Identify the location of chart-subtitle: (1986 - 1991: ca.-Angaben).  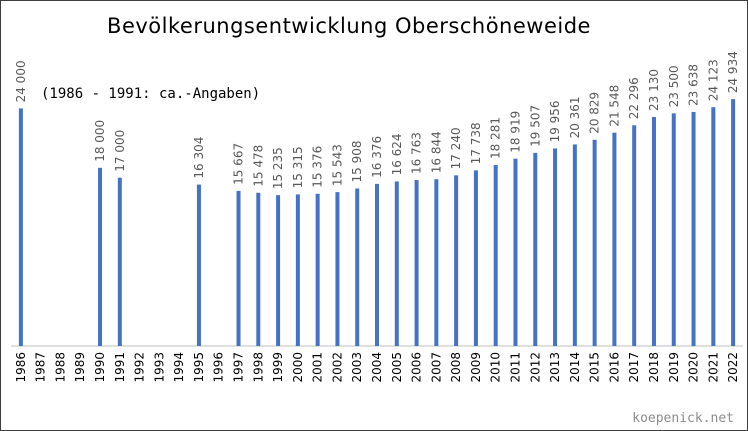
(150, 94).